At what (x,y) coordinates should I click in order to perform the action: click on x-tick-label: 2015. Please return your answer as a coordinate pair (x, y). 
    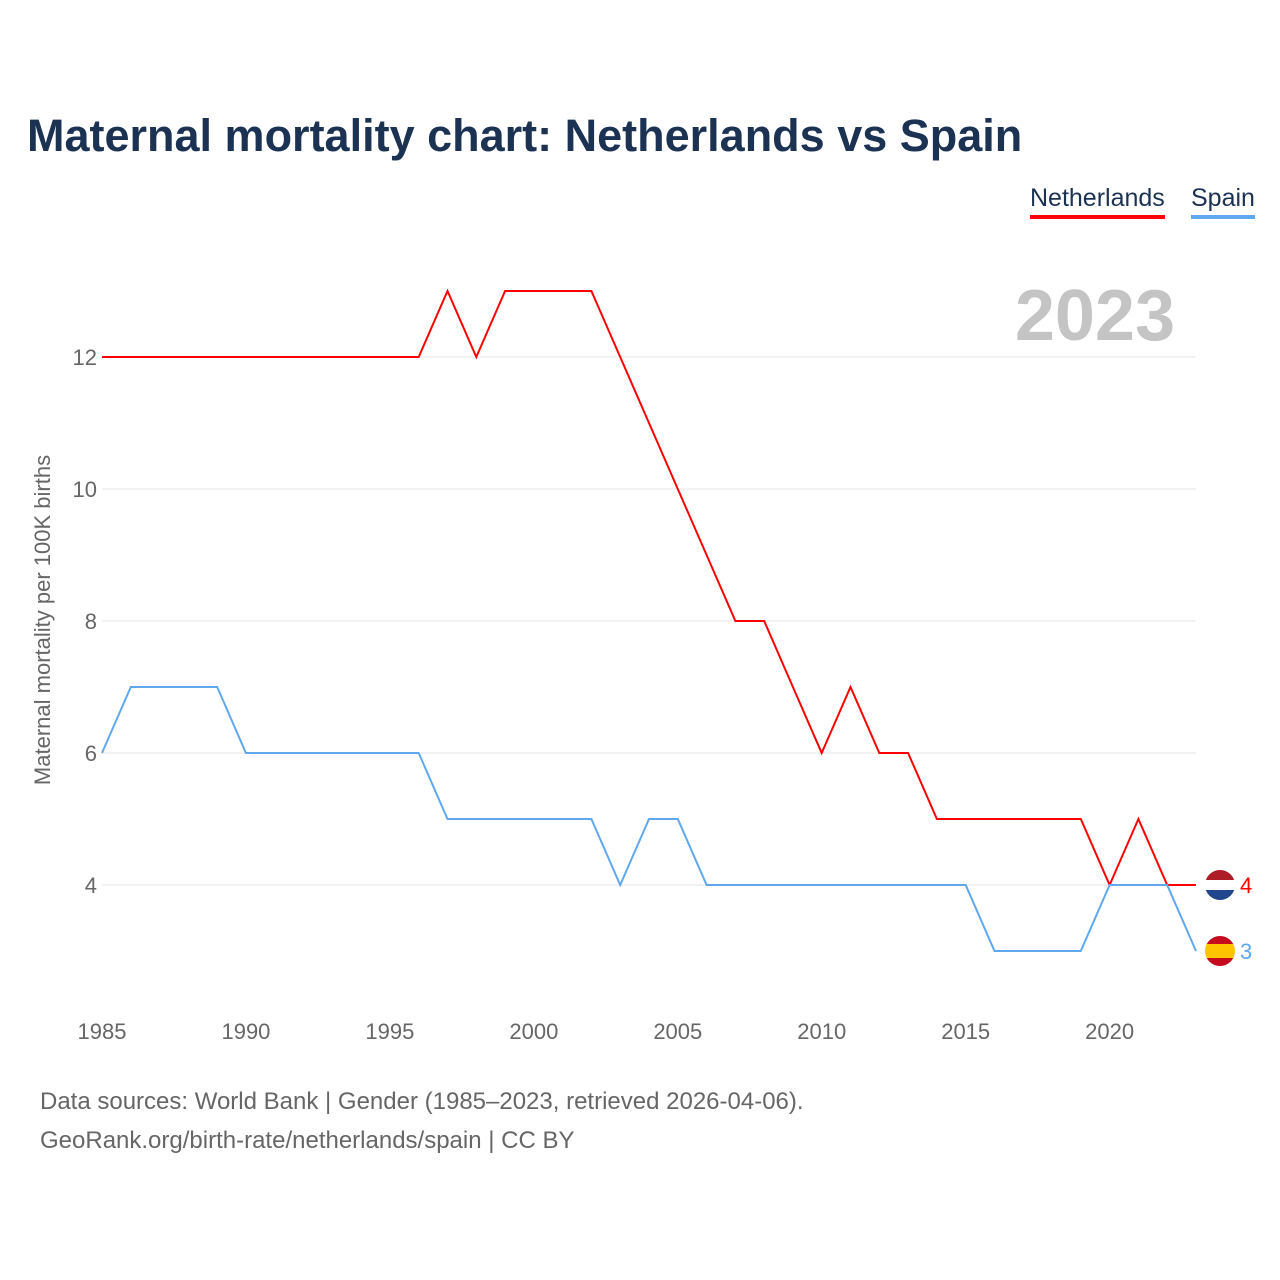
    Looking at the image, I should click on (965, 1031).